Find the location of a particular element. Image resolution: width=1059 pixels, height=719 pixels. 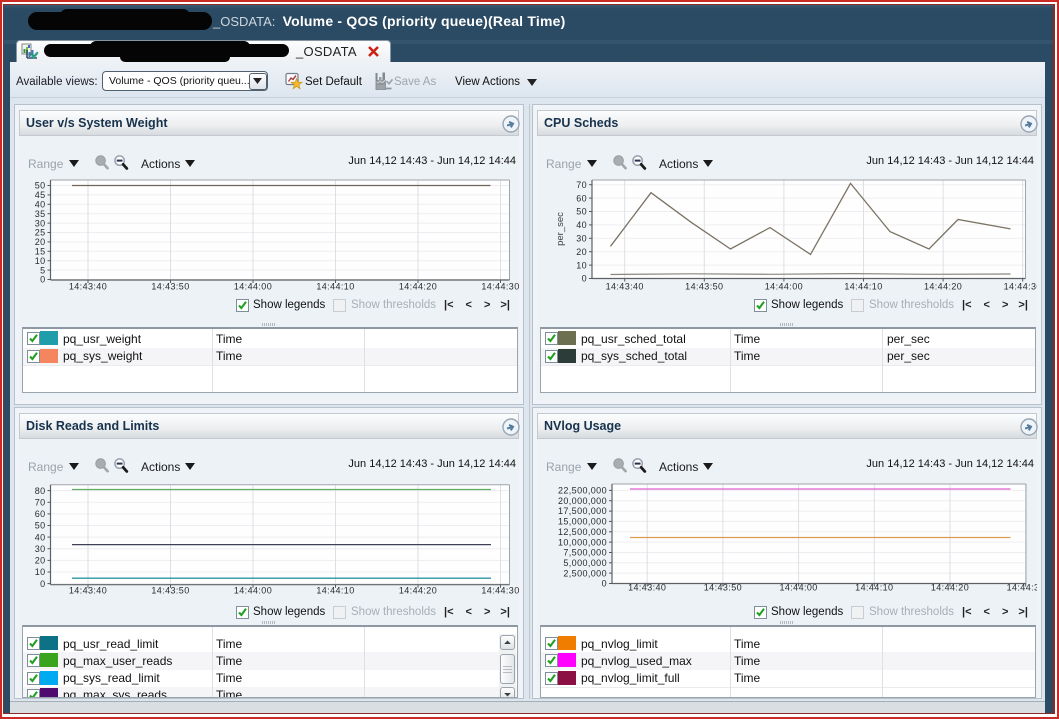

svg-text: 7,500,000 is located at coordinates (585, 553).